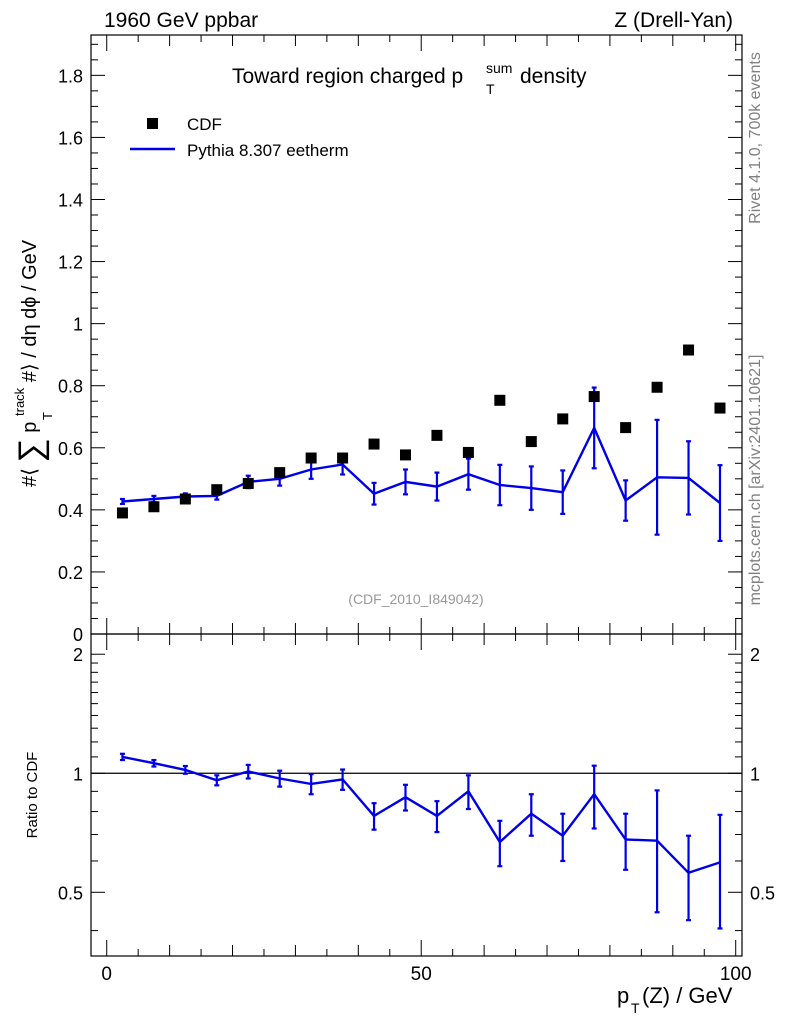  What do you see at coordinates (32, 795) in the screenshot?
I see `ratio-y-axis-label: Ratio to CDF` at bounding box center [32, 795].